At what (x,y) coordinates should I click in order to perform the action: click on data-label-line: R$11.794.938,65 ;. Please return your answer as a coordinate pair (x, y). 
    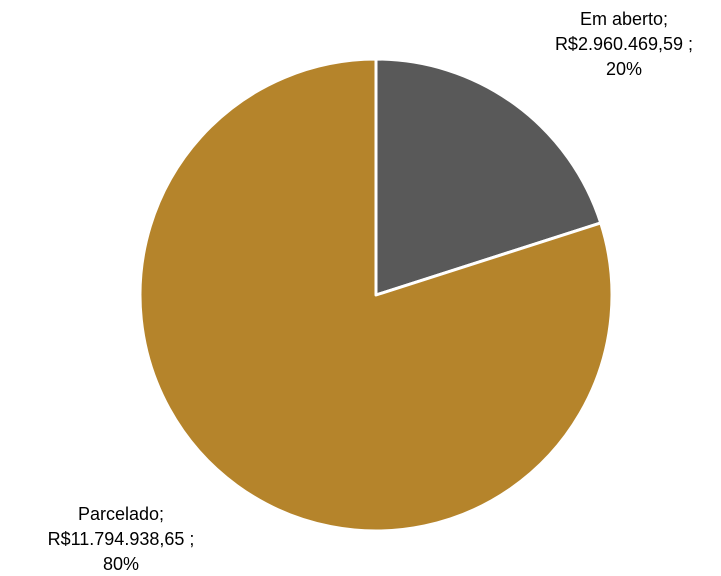
    Looking at the image, I should click on (121, 539).